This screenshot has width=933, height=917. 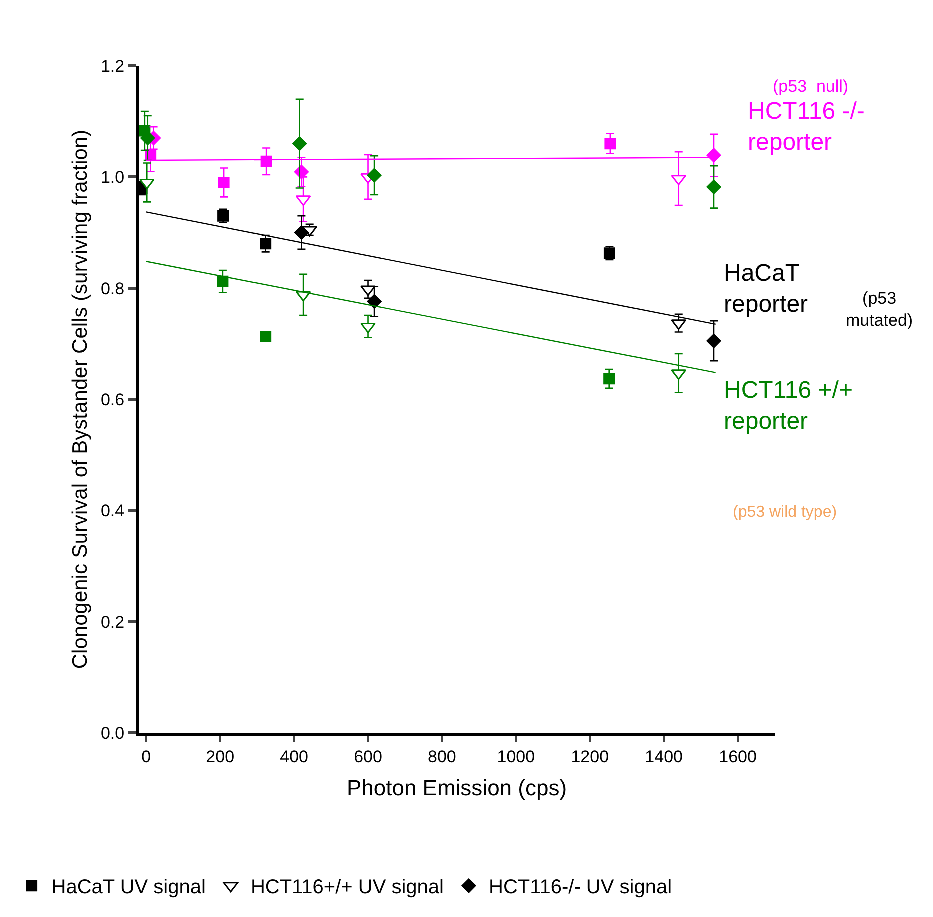 What do you see at coordinates (112, 66) in the screenshot?
I see `y-tick-label: 1.2` at bounding box center [112, 66].